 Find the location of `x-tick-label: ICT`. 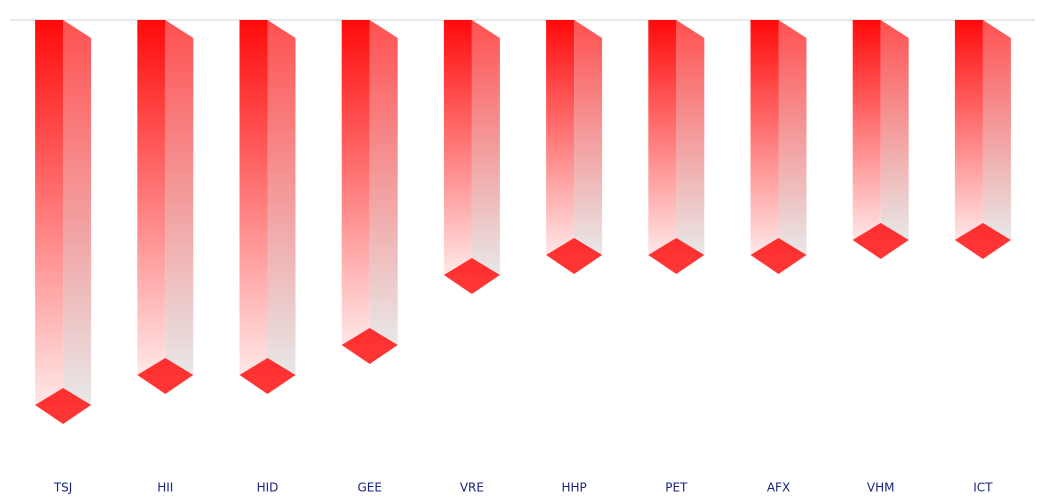

x-tick-label: ICT is located at coordinates (983, 488).